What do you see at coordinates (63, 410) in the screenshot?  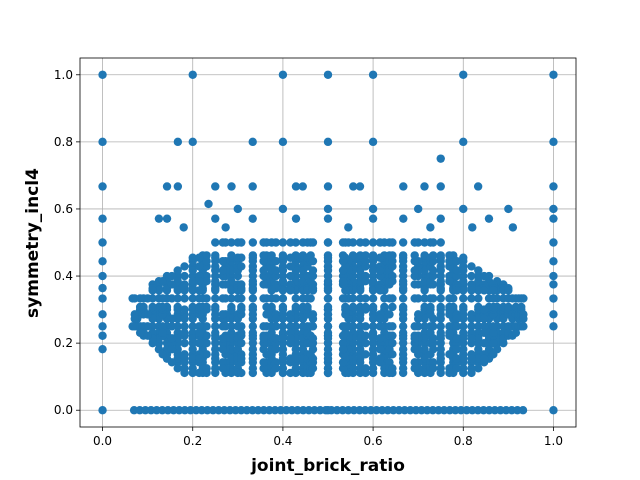 I see `y-tick-label: 0.0` at bounding box center [63, 410].